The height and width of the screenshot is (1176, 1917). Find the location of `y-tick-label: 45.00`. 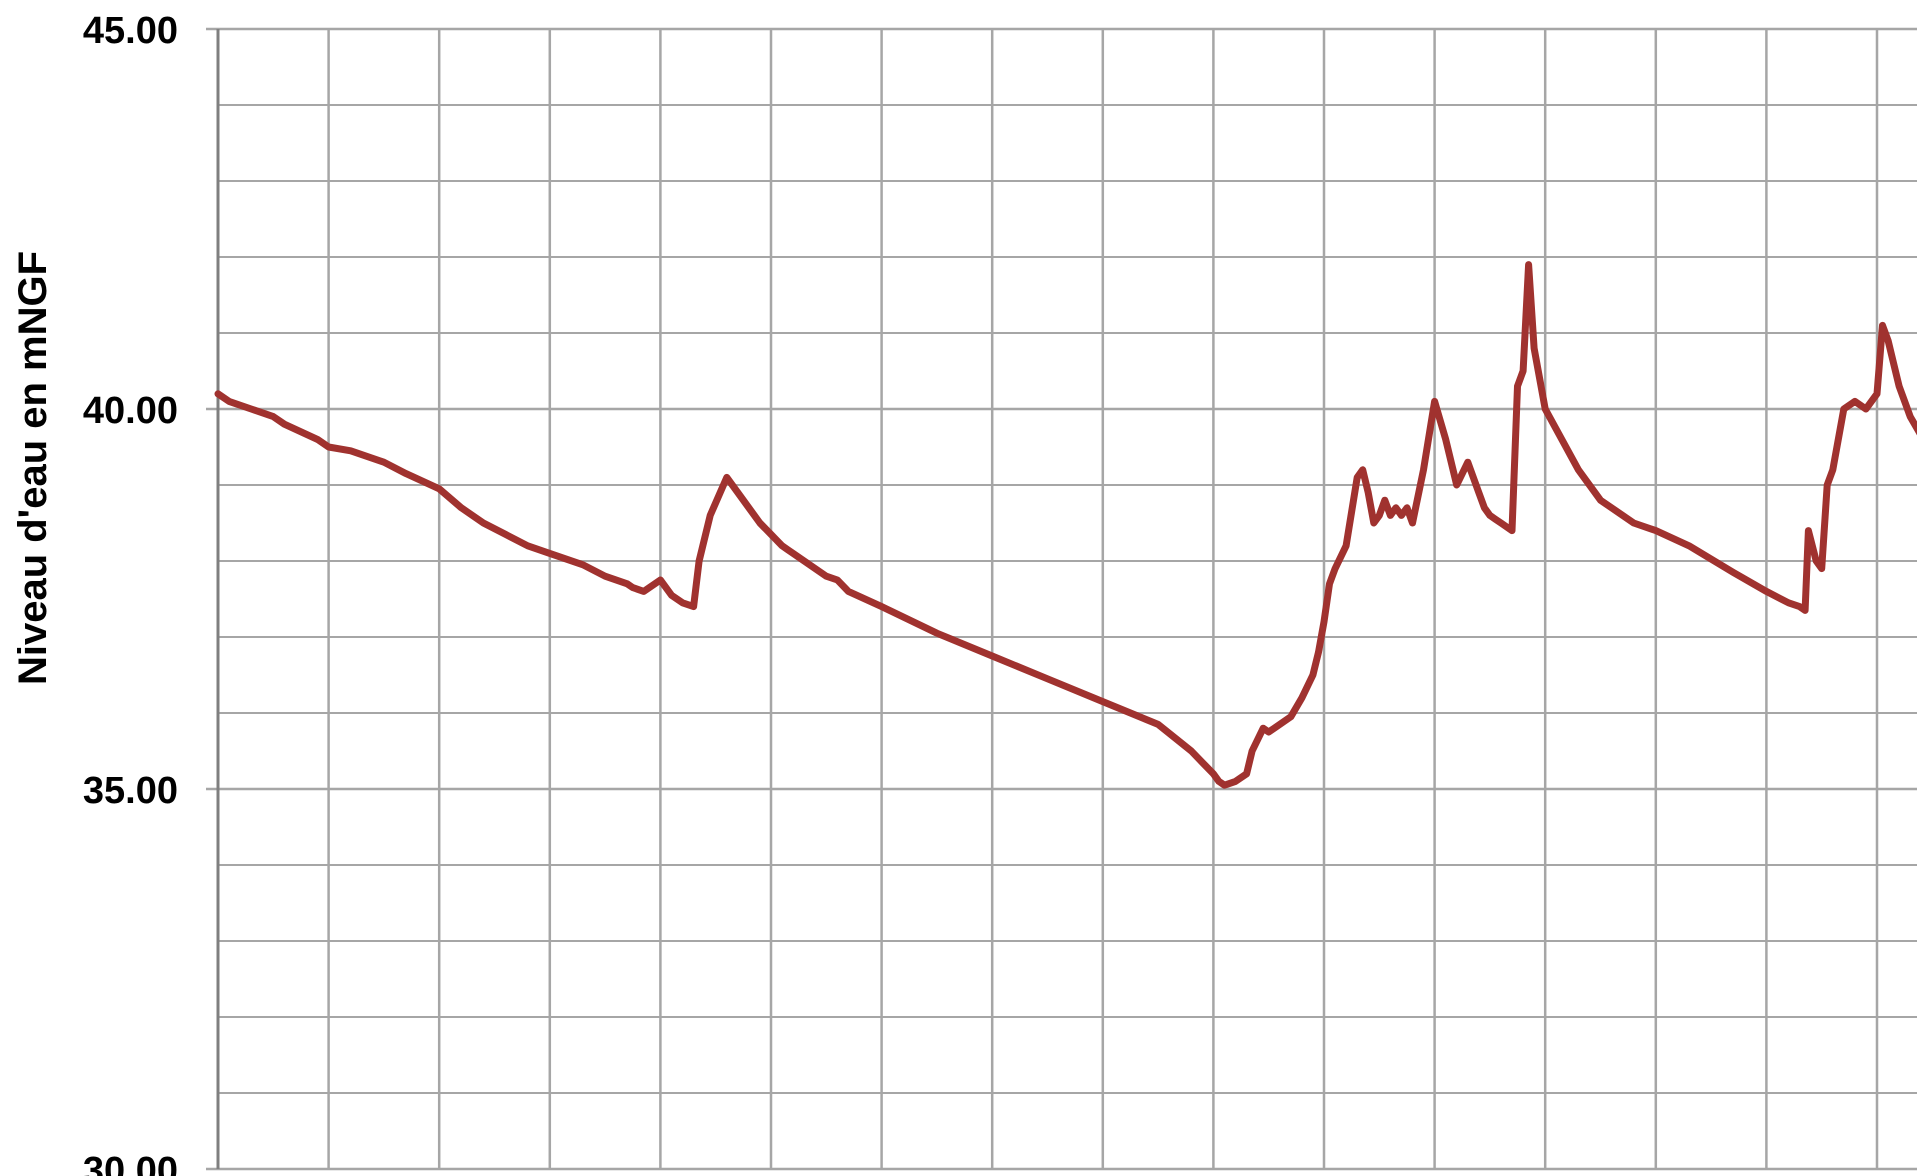

y-tick-label: 45.00 is located at coordinates (130, 31).